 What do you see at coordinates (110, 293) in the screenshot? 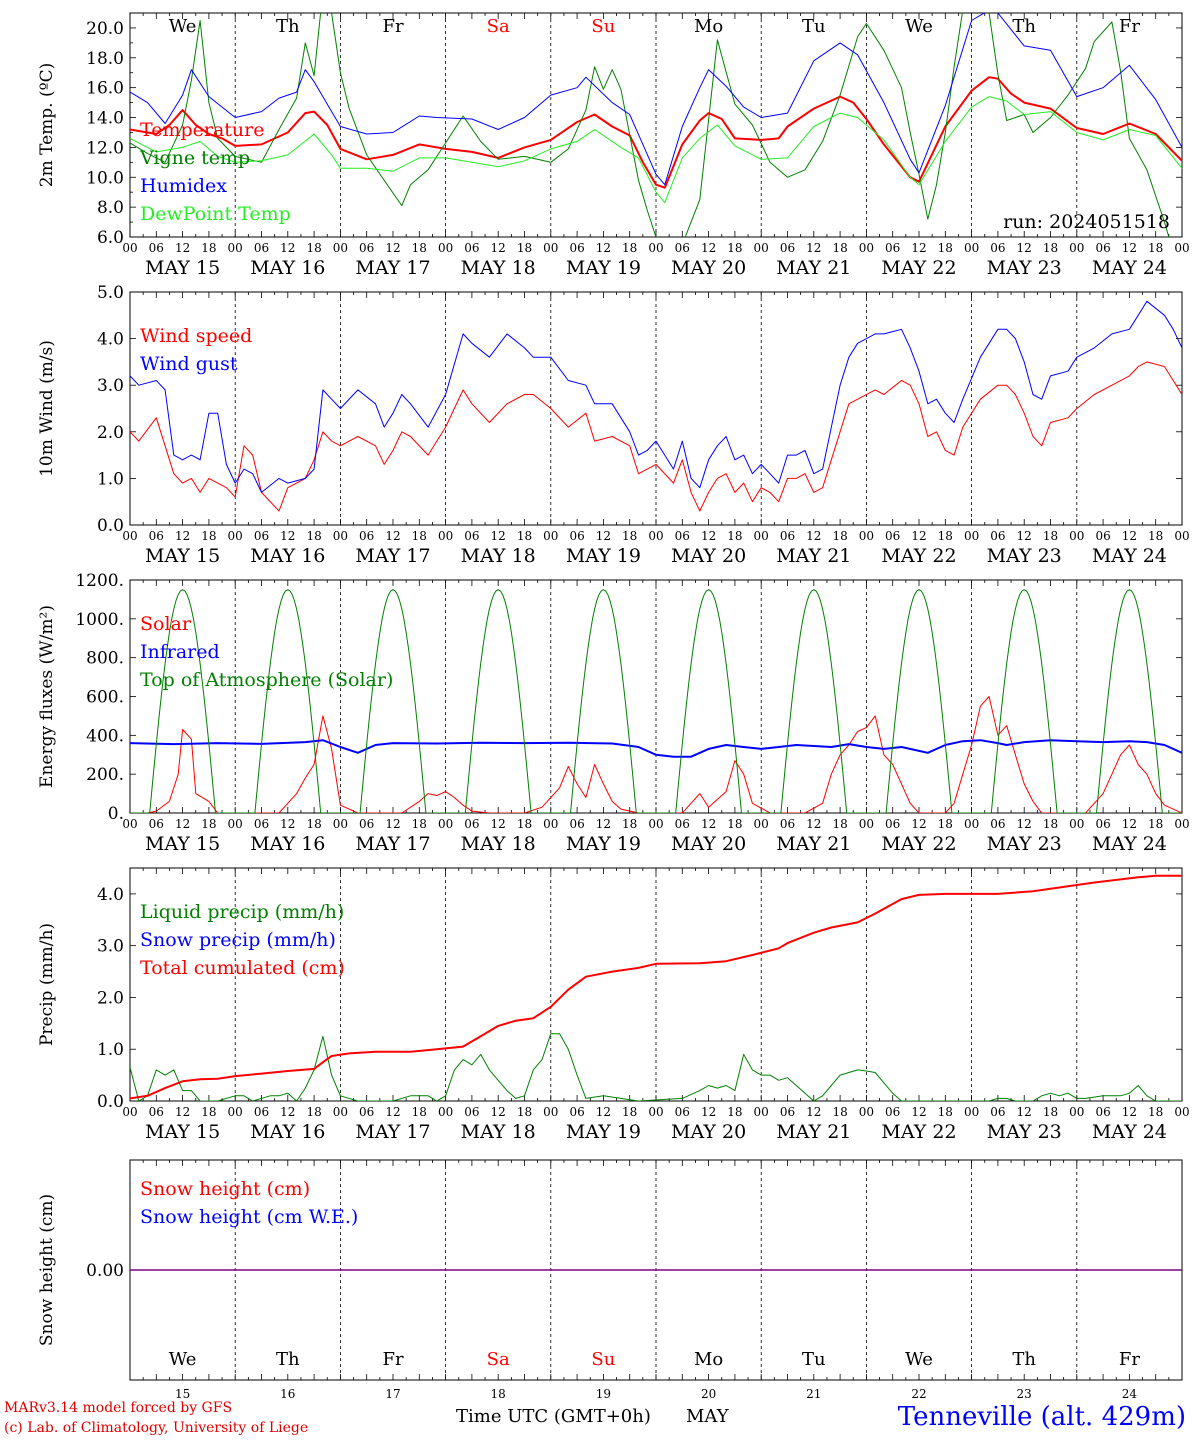
I see `y-tick-label: 5.0` at bounding box center [110, 293].